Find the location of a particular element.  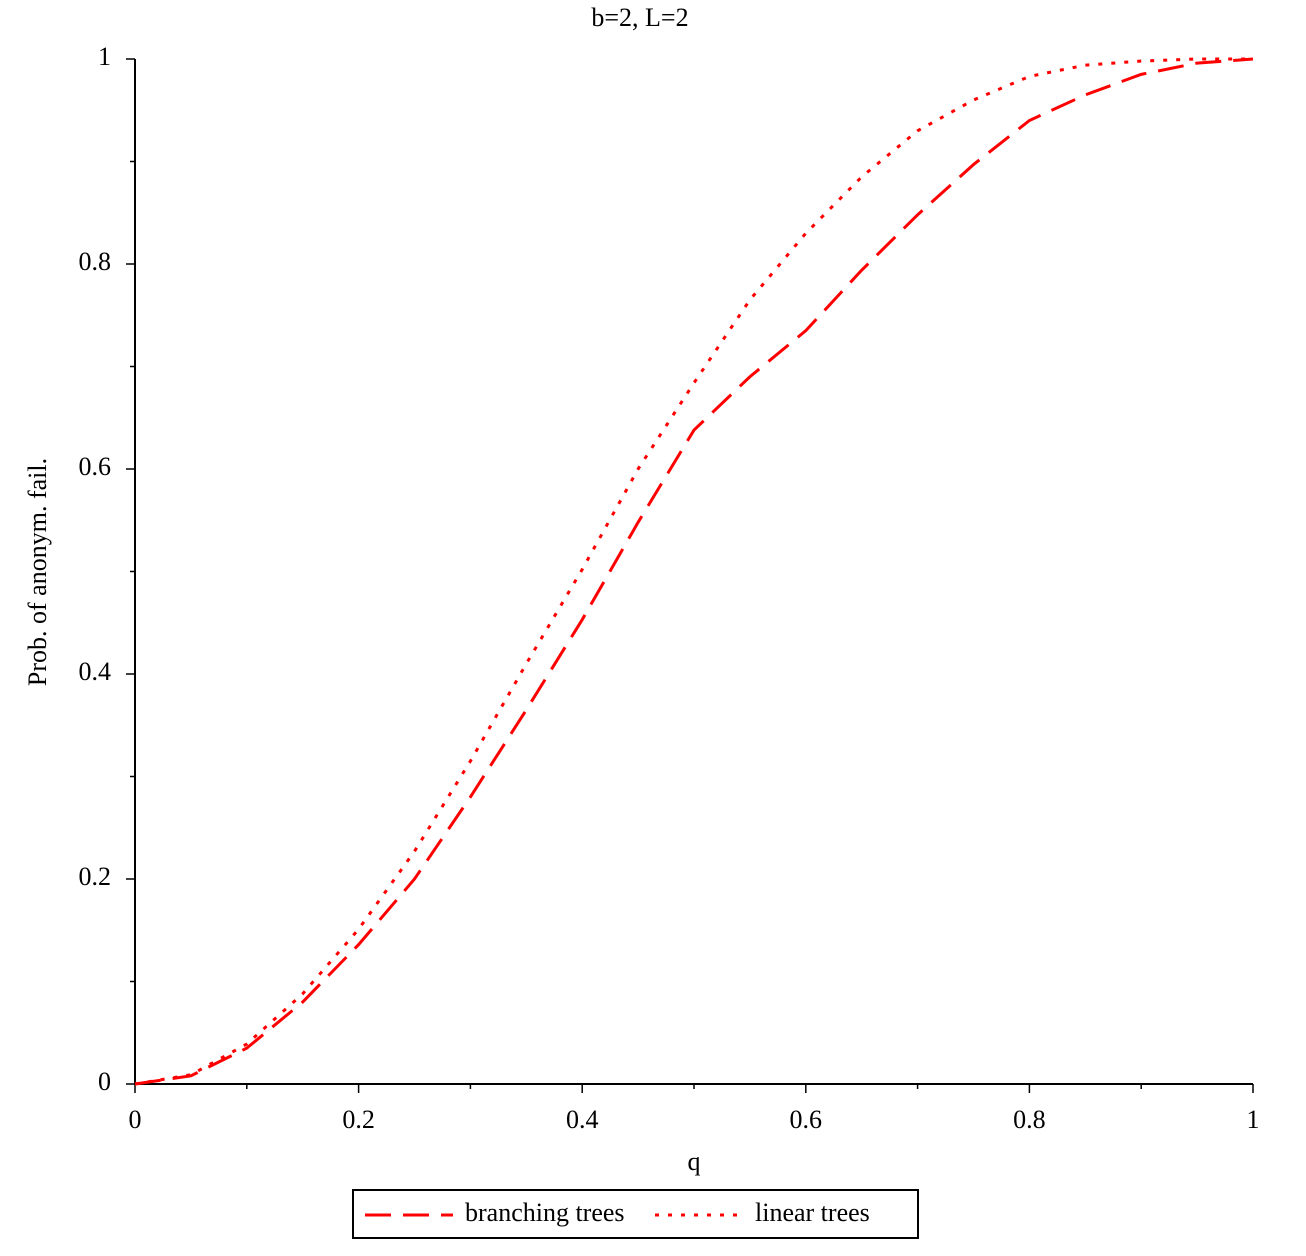

x-tick-label: 0.4 is located at coordinates (582, 1119).